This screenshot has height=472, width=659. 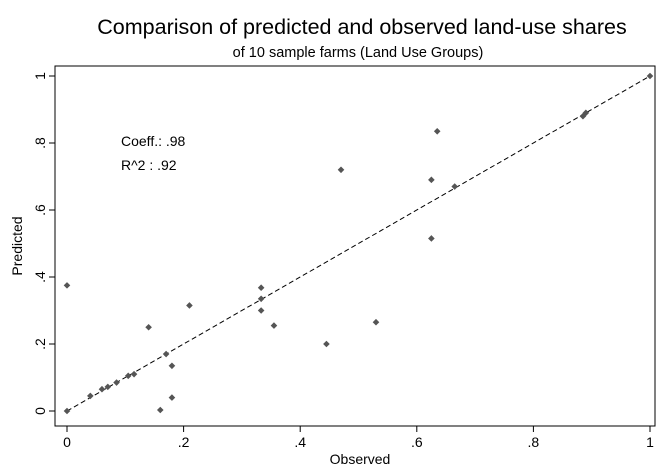 What do you see at coordinates (17, 245) in the screenshot?
I see `y-axis-label: Predicted` at bounding box center [17, 245].